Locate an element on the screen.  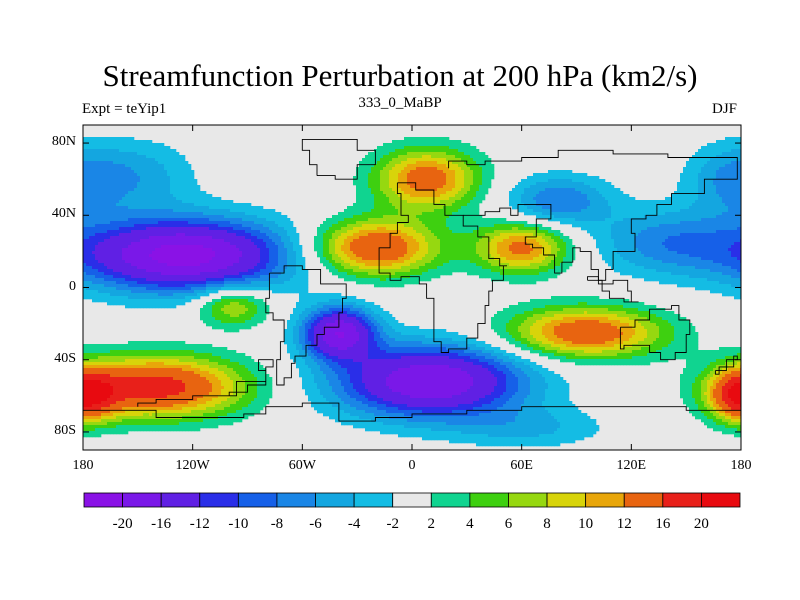
lon-tick-label: 120W is located at coordinates (192, 465).